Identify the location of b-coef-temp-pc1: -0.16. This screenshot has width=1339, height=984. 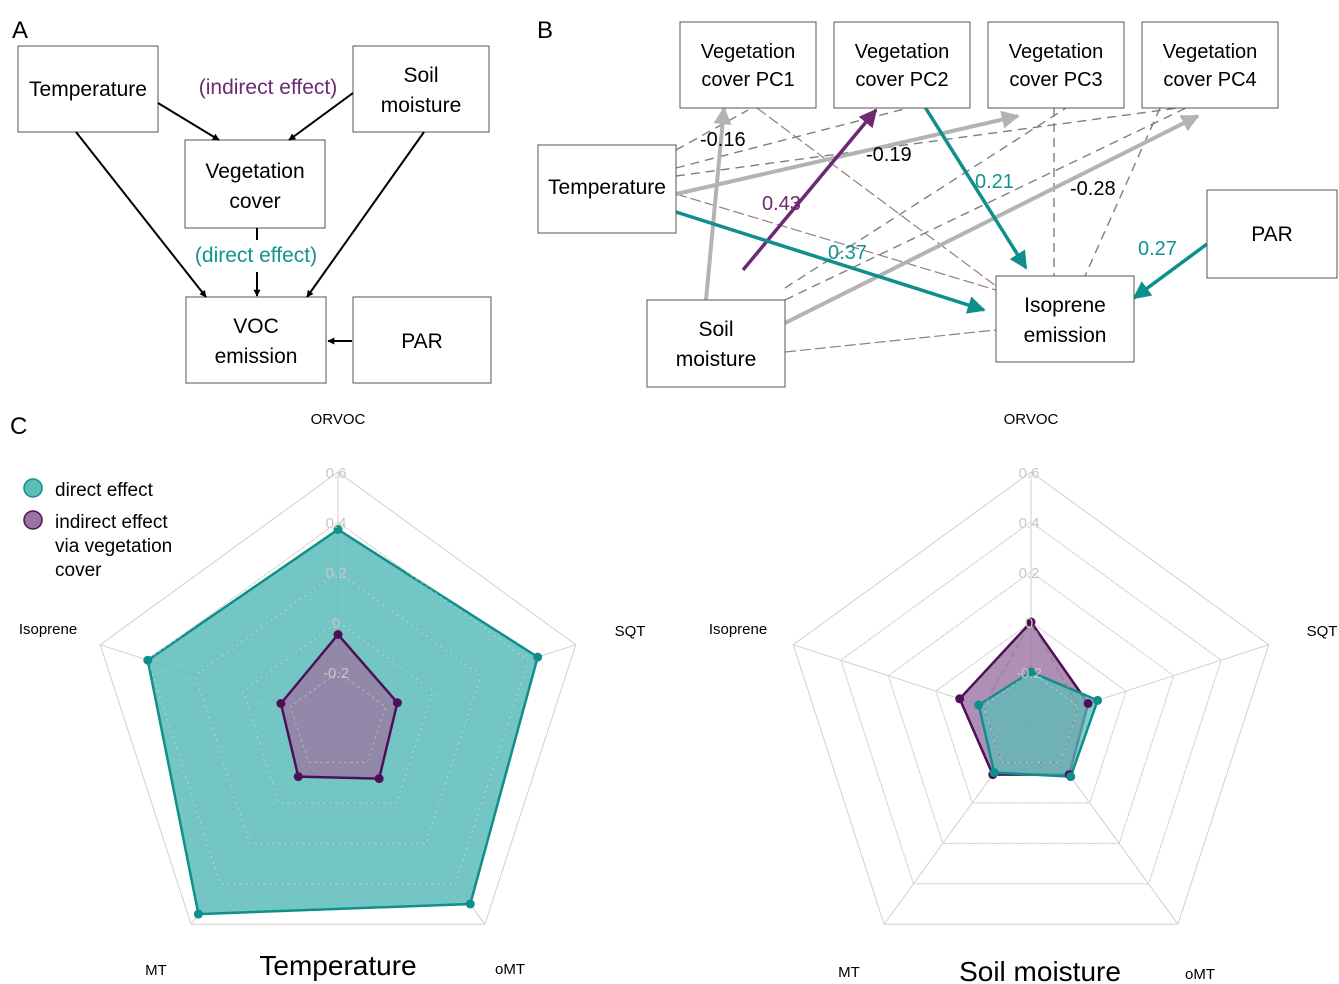
(723, 140).